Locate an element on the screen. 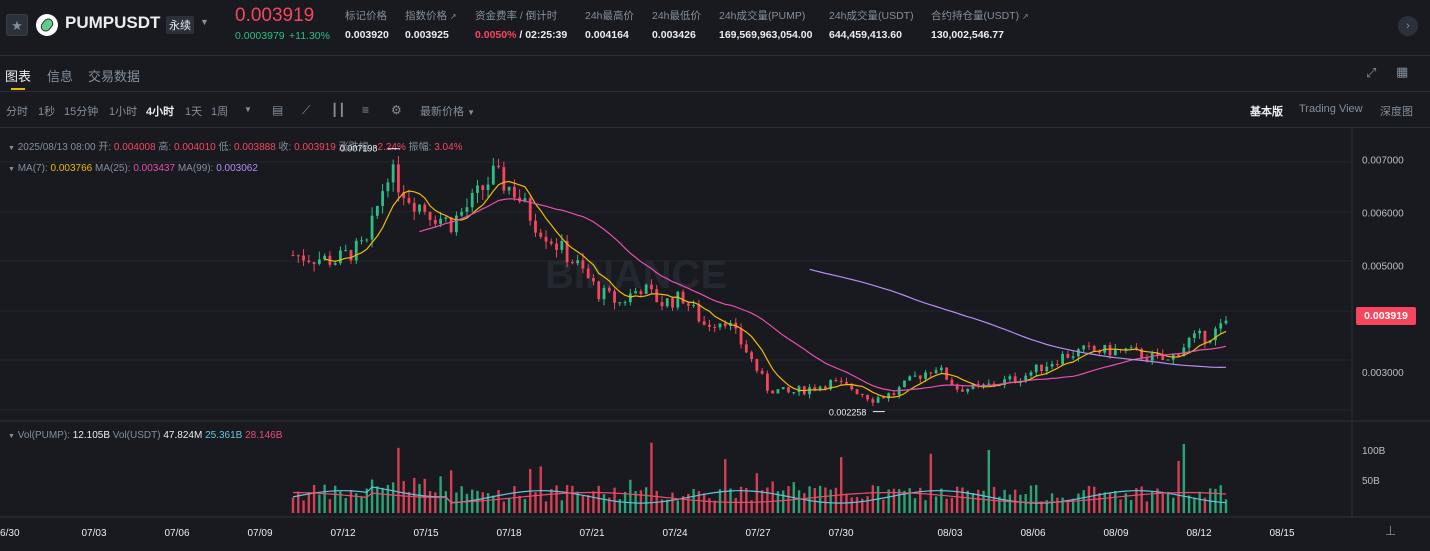 This screenshot has width=1430, height=551. fullscreen-icon: ⤢ is located at coordinates (1371, 72).